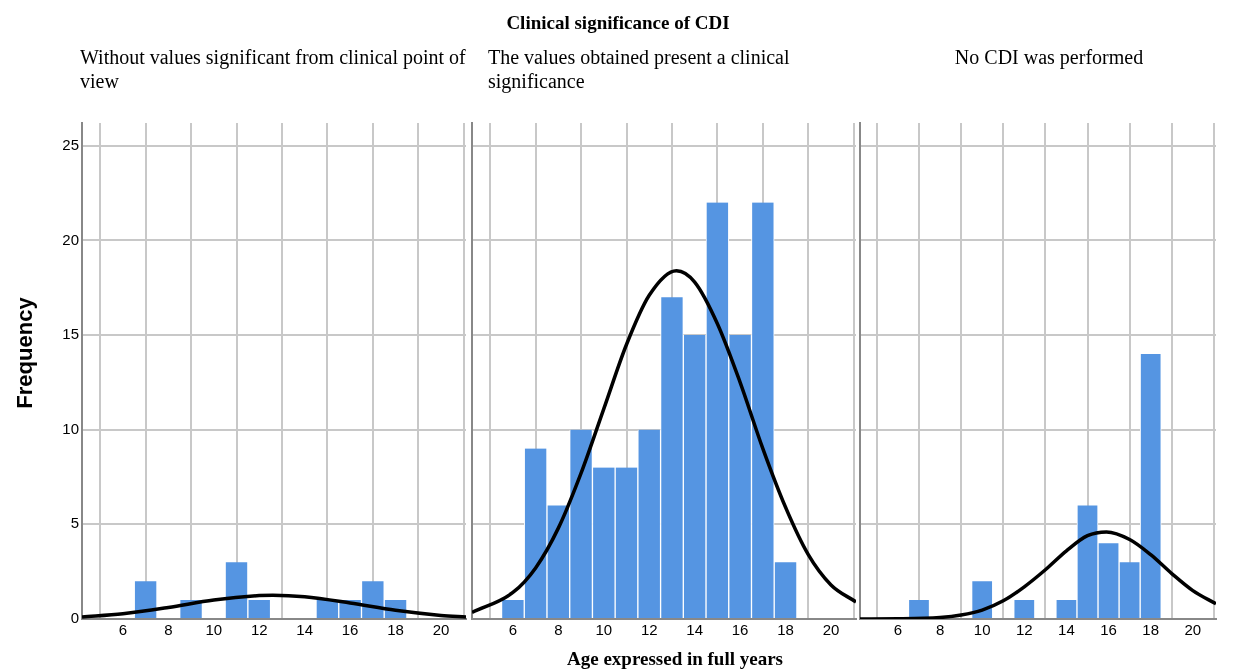 This screenshot has height=671, width=1236. What do you see at coordinates (25, 353) in the screenshot?
I see `y-axis-title: Frequency` at bounding box center [25, 353].